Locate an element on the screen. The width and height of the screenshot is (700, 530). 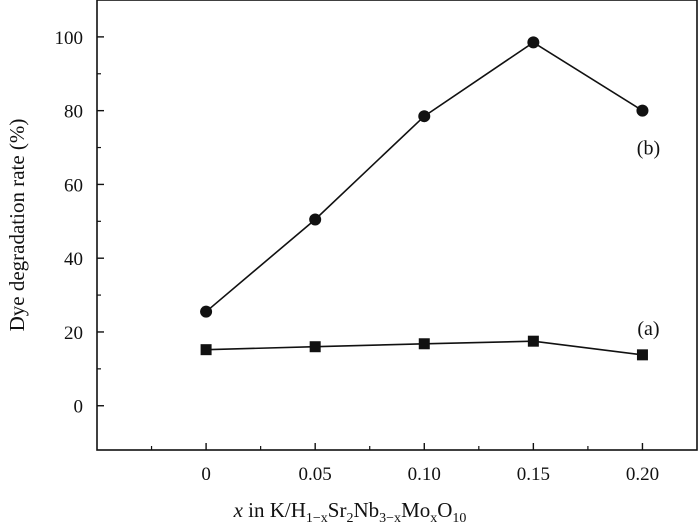
x-axis-title-part: in K/H is located at coordinates (274, 510).